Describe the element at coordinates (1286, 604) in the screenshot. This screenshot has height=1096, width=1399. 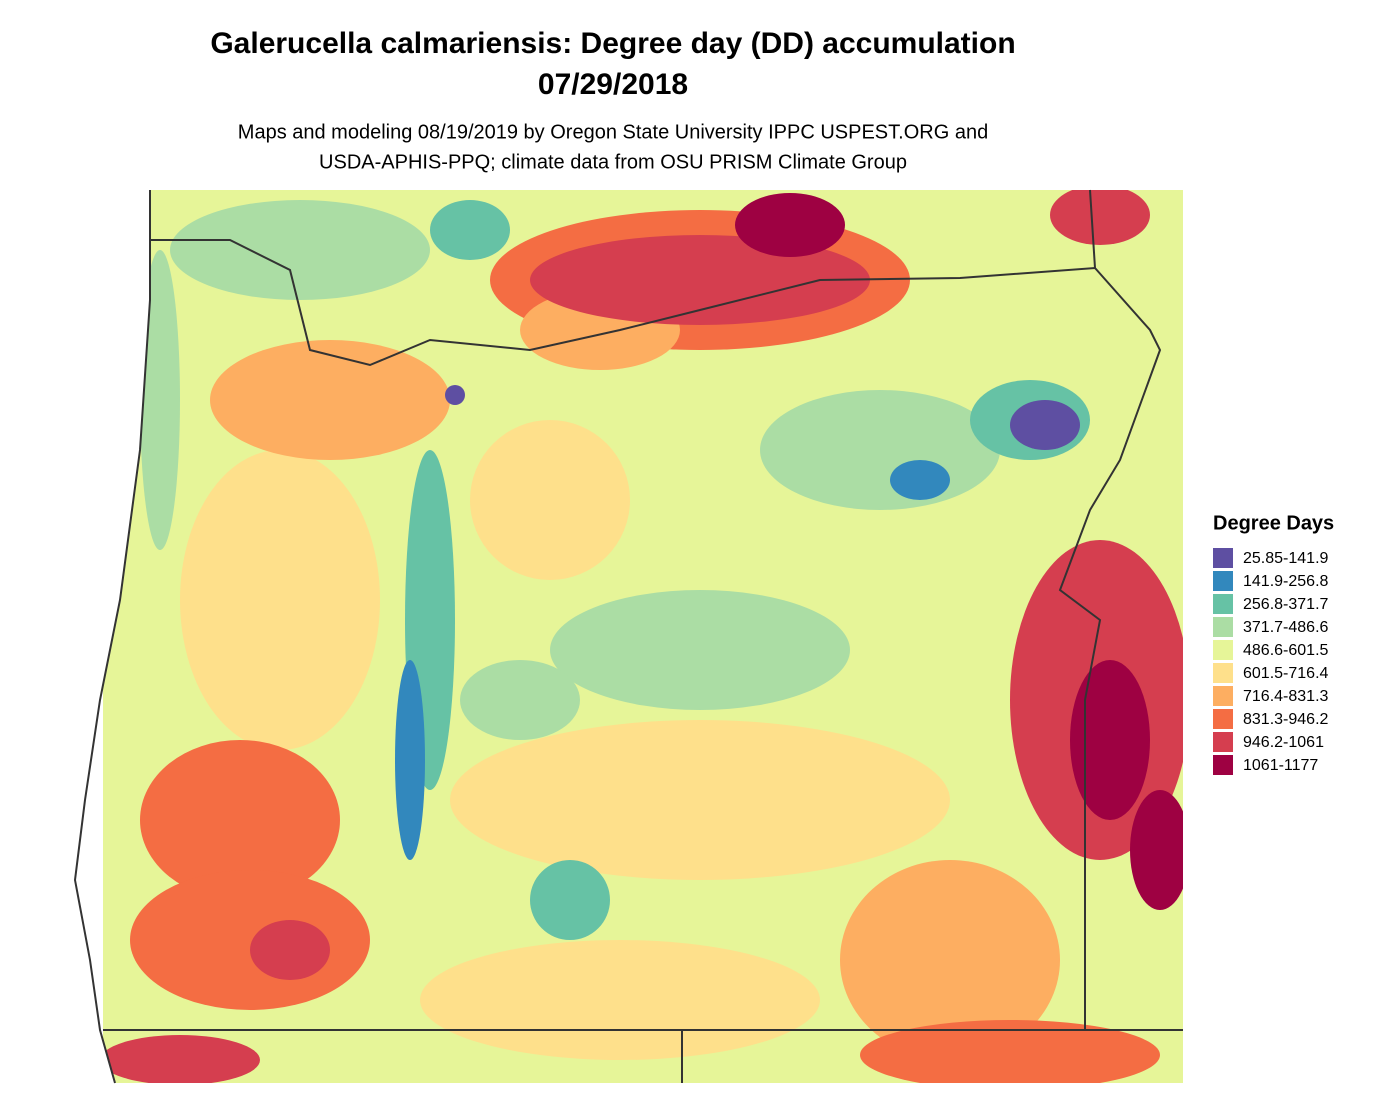
I see `legend-label: 256.8-371.7` at that location.